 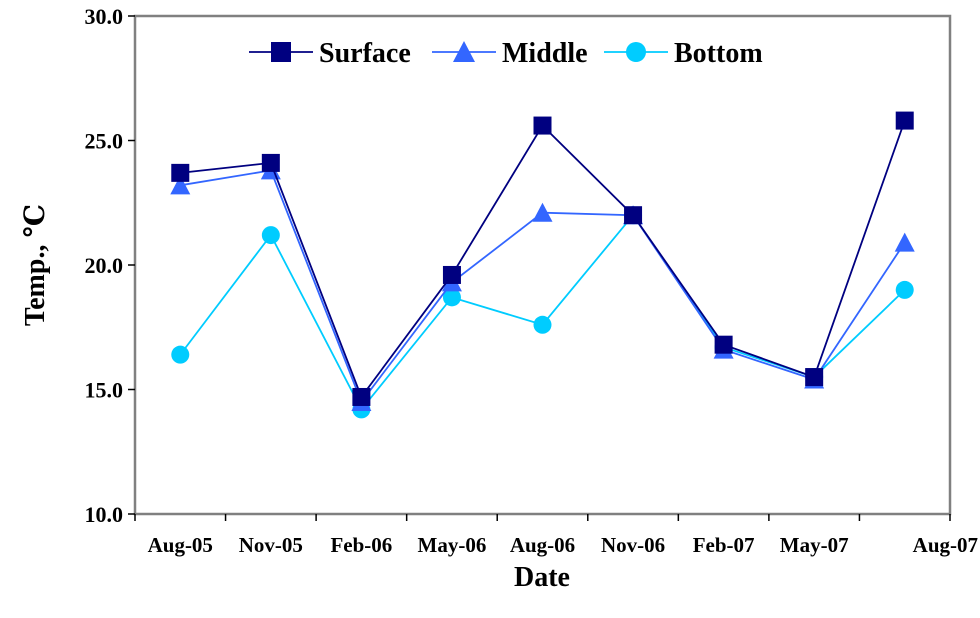 What do you see at coordinates (104, 265) in the screenshot?
I see `y-tick-label: 20.0` at bounding box center [104, 265].